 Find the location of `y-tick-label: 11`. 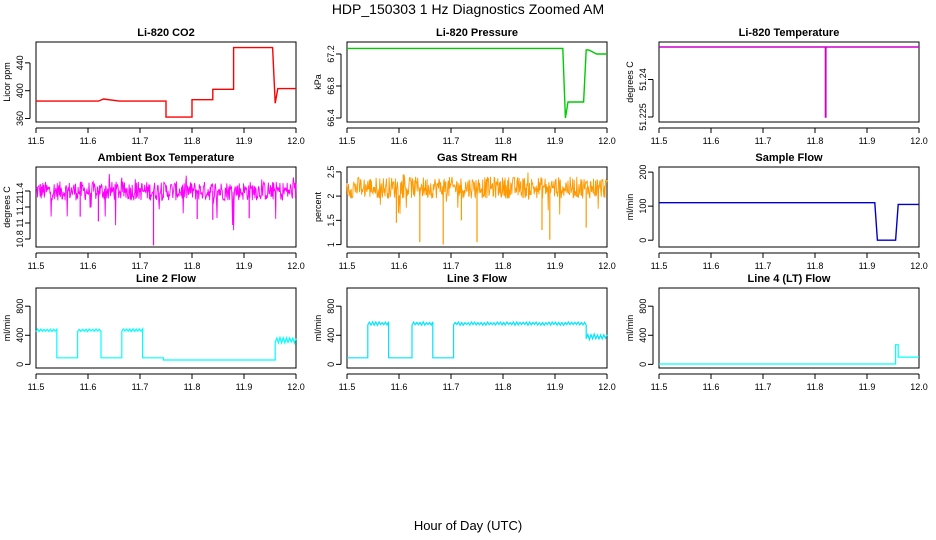

y-tick-label: 11 is located at coordinates (20, 222).